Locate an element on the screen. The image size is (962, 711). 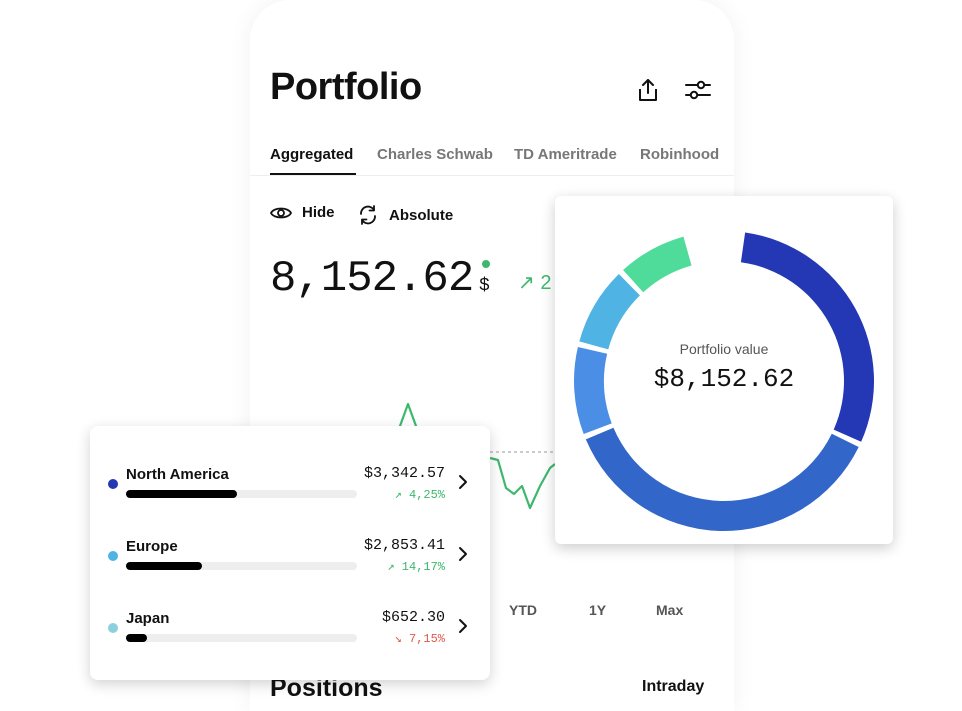
refresh-icon is located at coordinates (368, 215).